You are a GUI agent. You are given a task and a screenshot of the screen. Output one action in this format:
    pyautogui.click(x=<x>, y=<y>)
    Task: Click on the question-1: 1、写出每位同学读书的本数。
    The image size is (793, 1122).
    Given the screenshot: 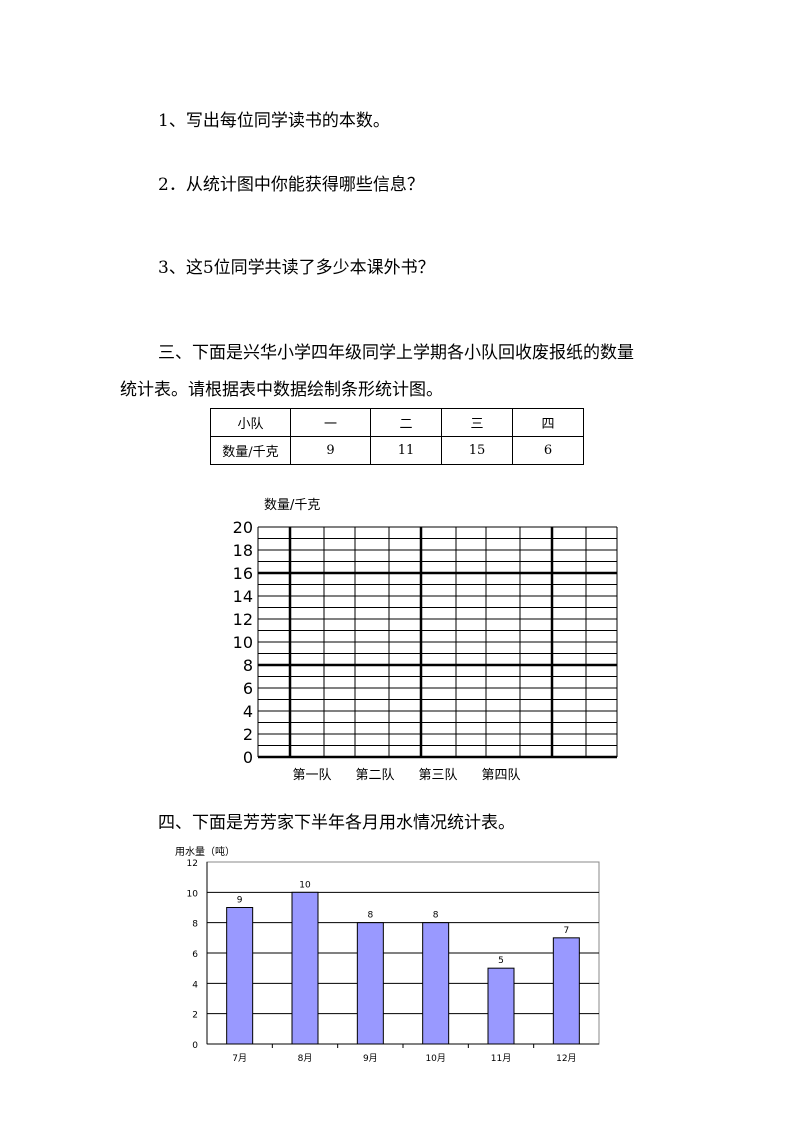 What is the action you would take?
    pyautogui.click(x=274, y=121)
    